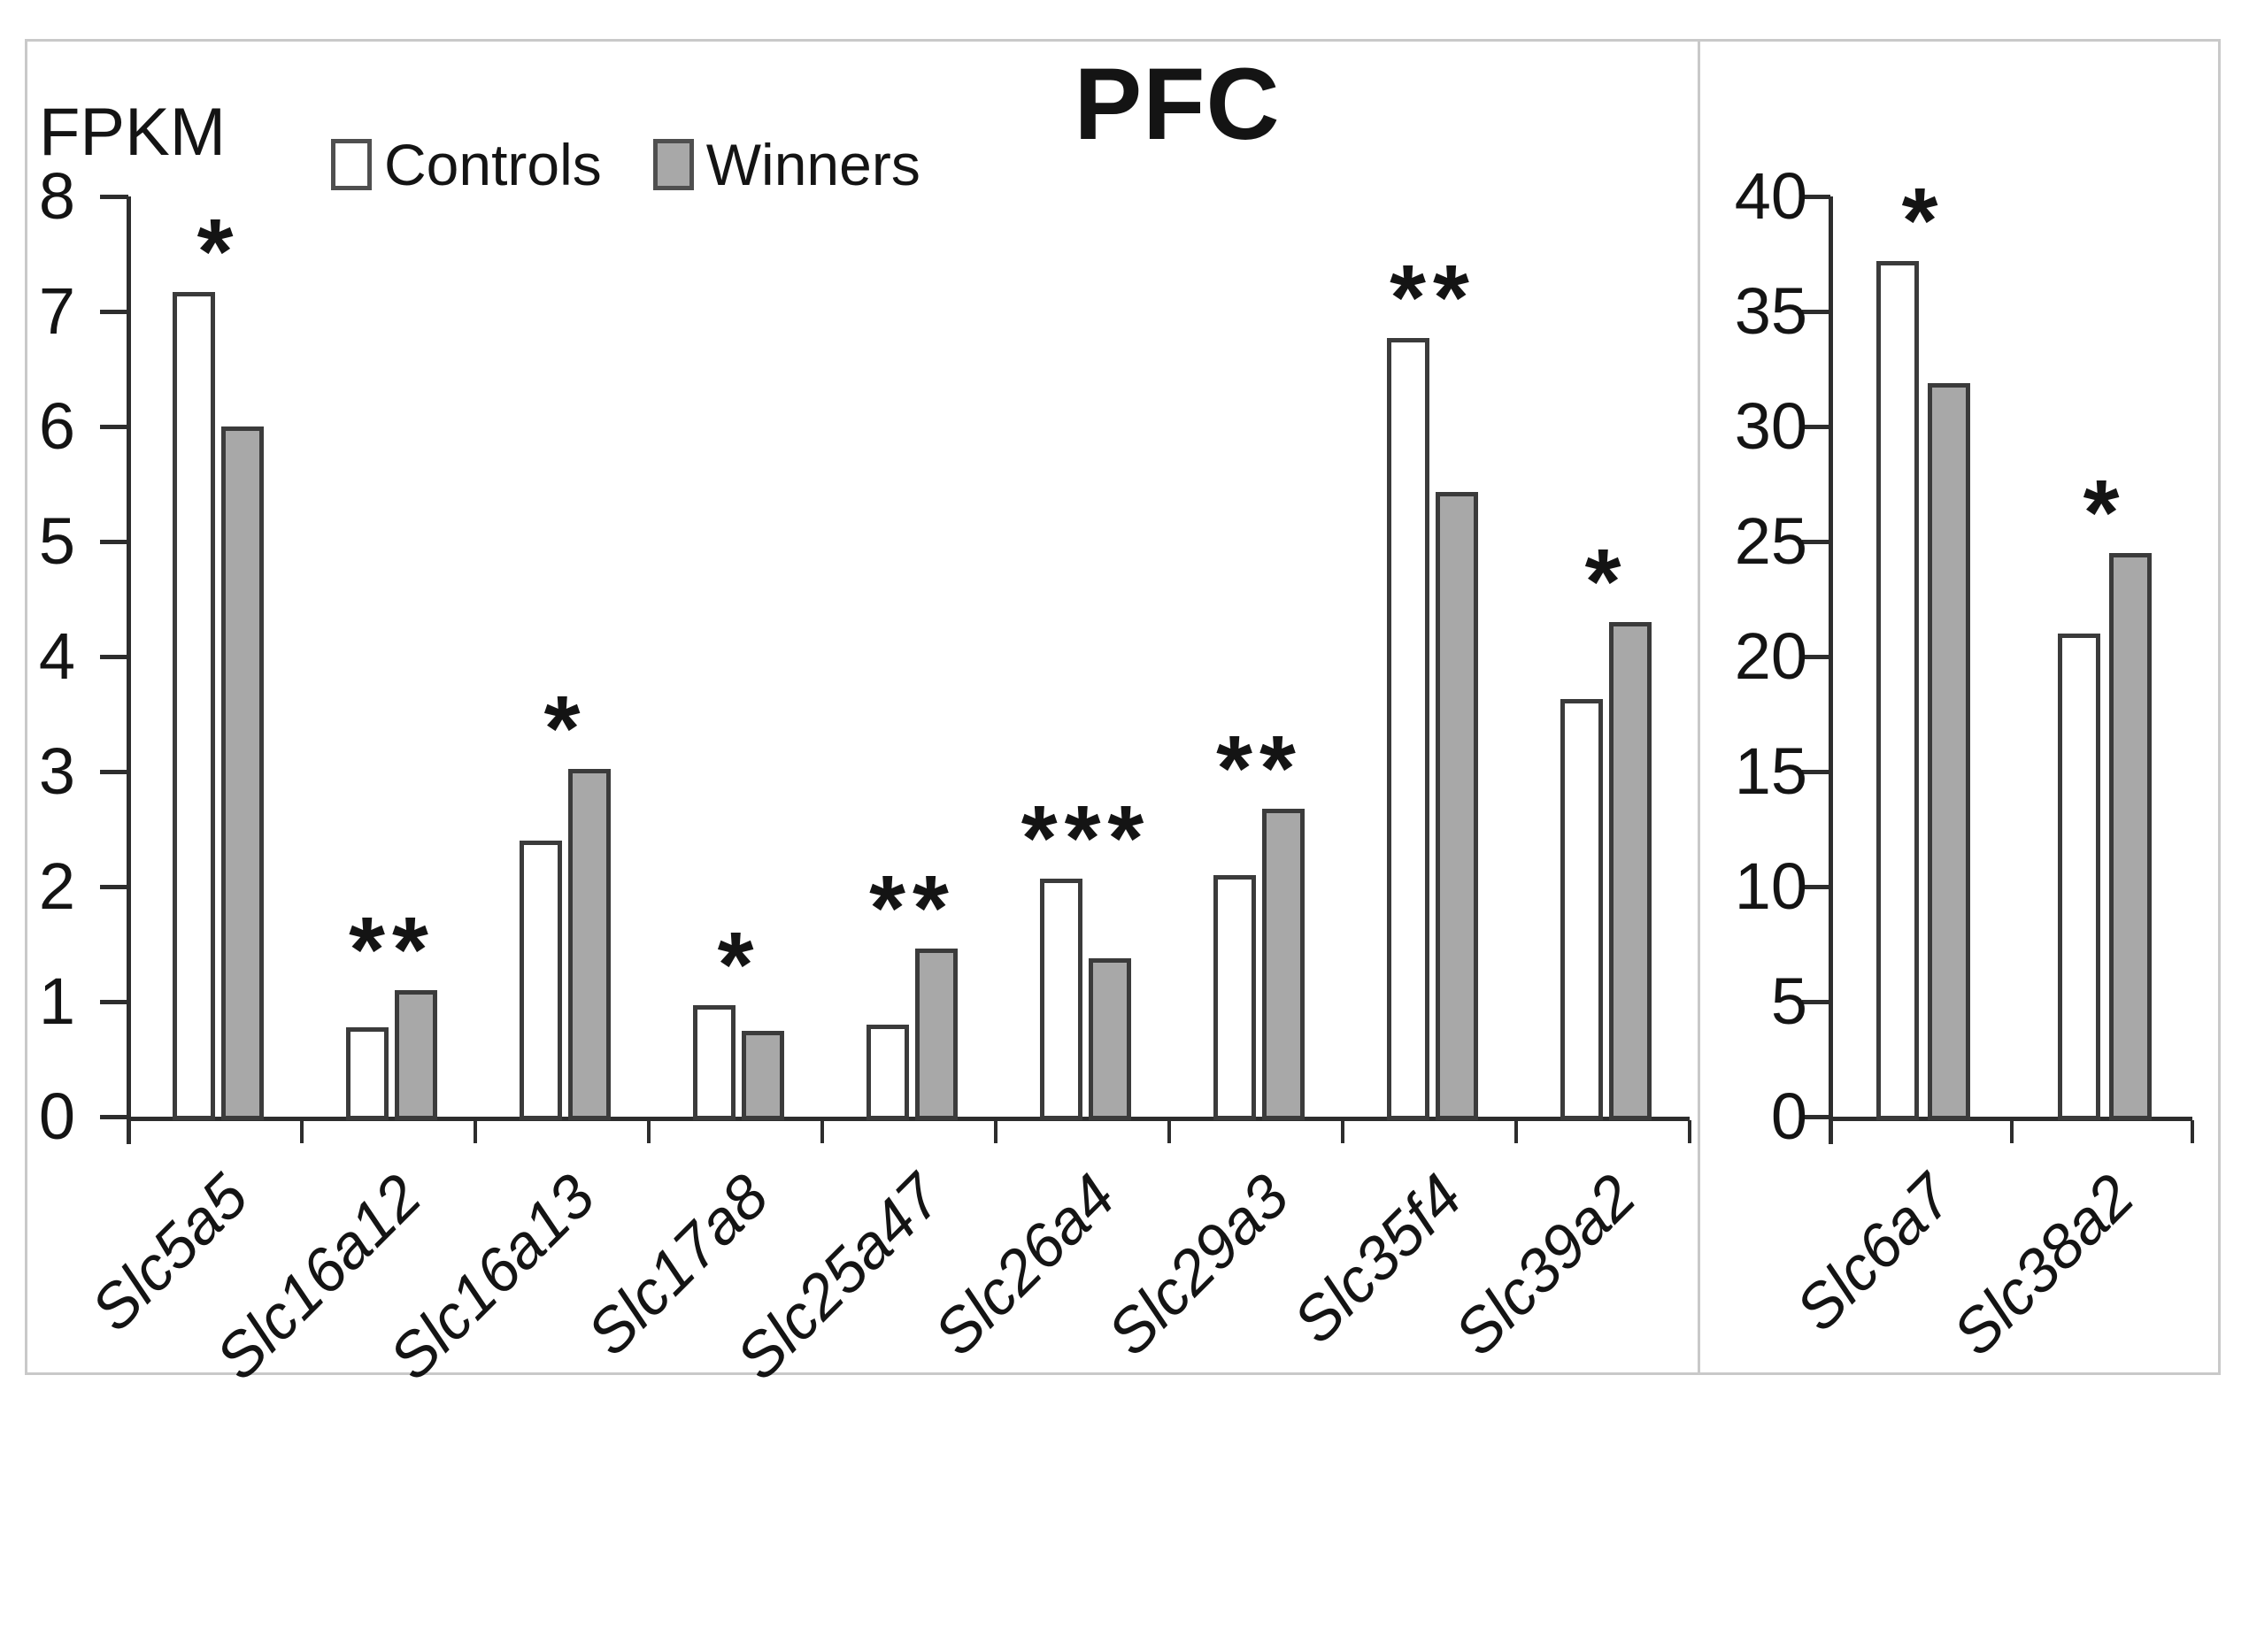 This screenshot has width=2249, height=1652. Describe the element at coordinates (392, 950) in the screenshot. I see `significance-Slc16a12: **` at that location.